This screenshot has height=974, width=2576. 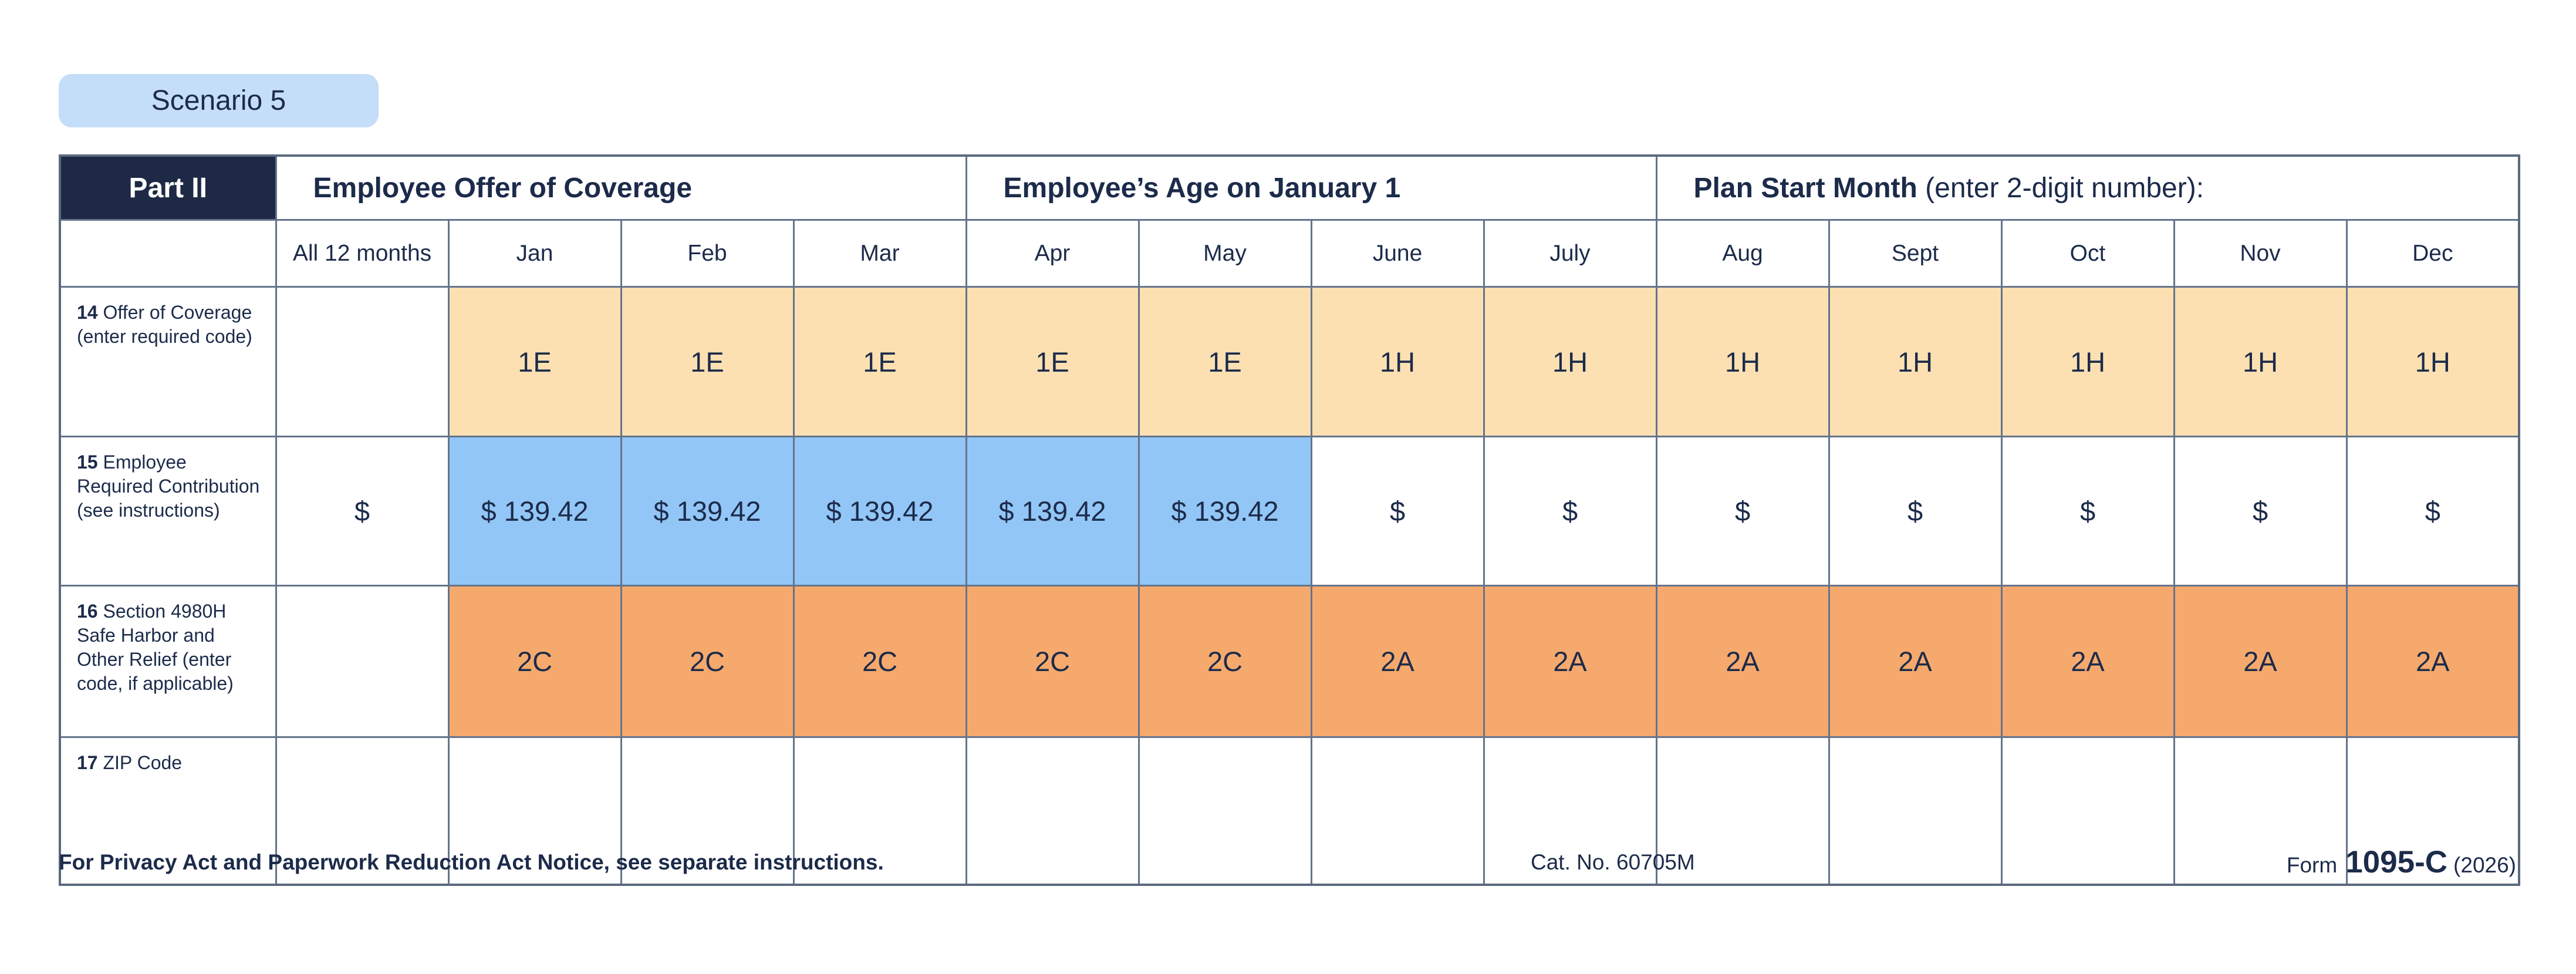 I want to click on group-header-employee-offer: Employee Offer of Coverage, so click(x=621, y=188).